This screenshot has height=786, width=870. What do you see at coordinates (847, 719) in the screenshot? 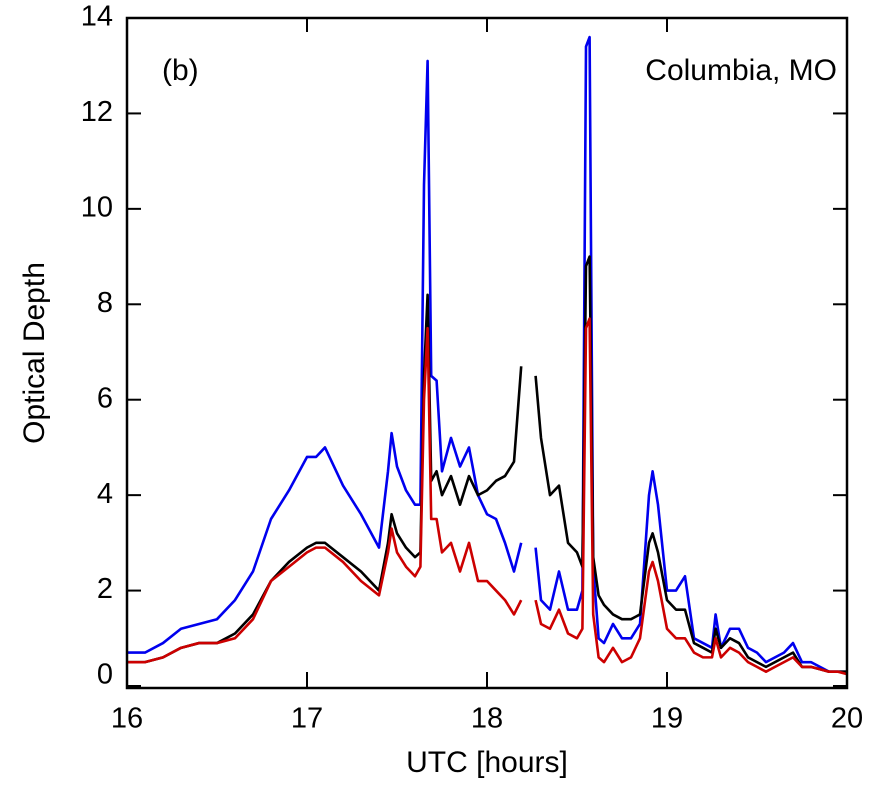
I see `x-tick-label: 20` at bounding box center [847, 719].